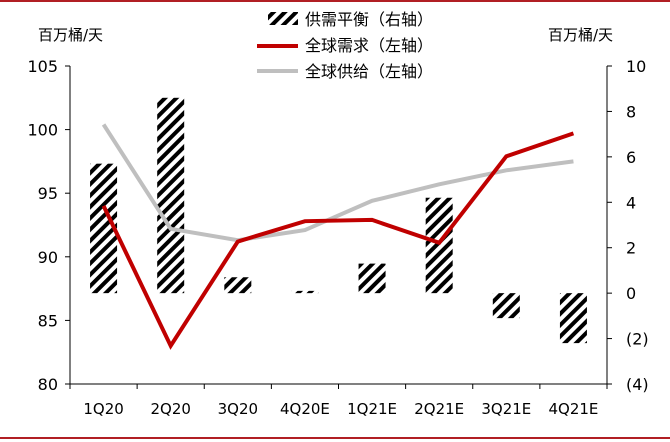 The image size is (670, 442). Describe the element at coordinates (637, 384) in the screenshot. I see `right-tick-label: (4)` at that location.